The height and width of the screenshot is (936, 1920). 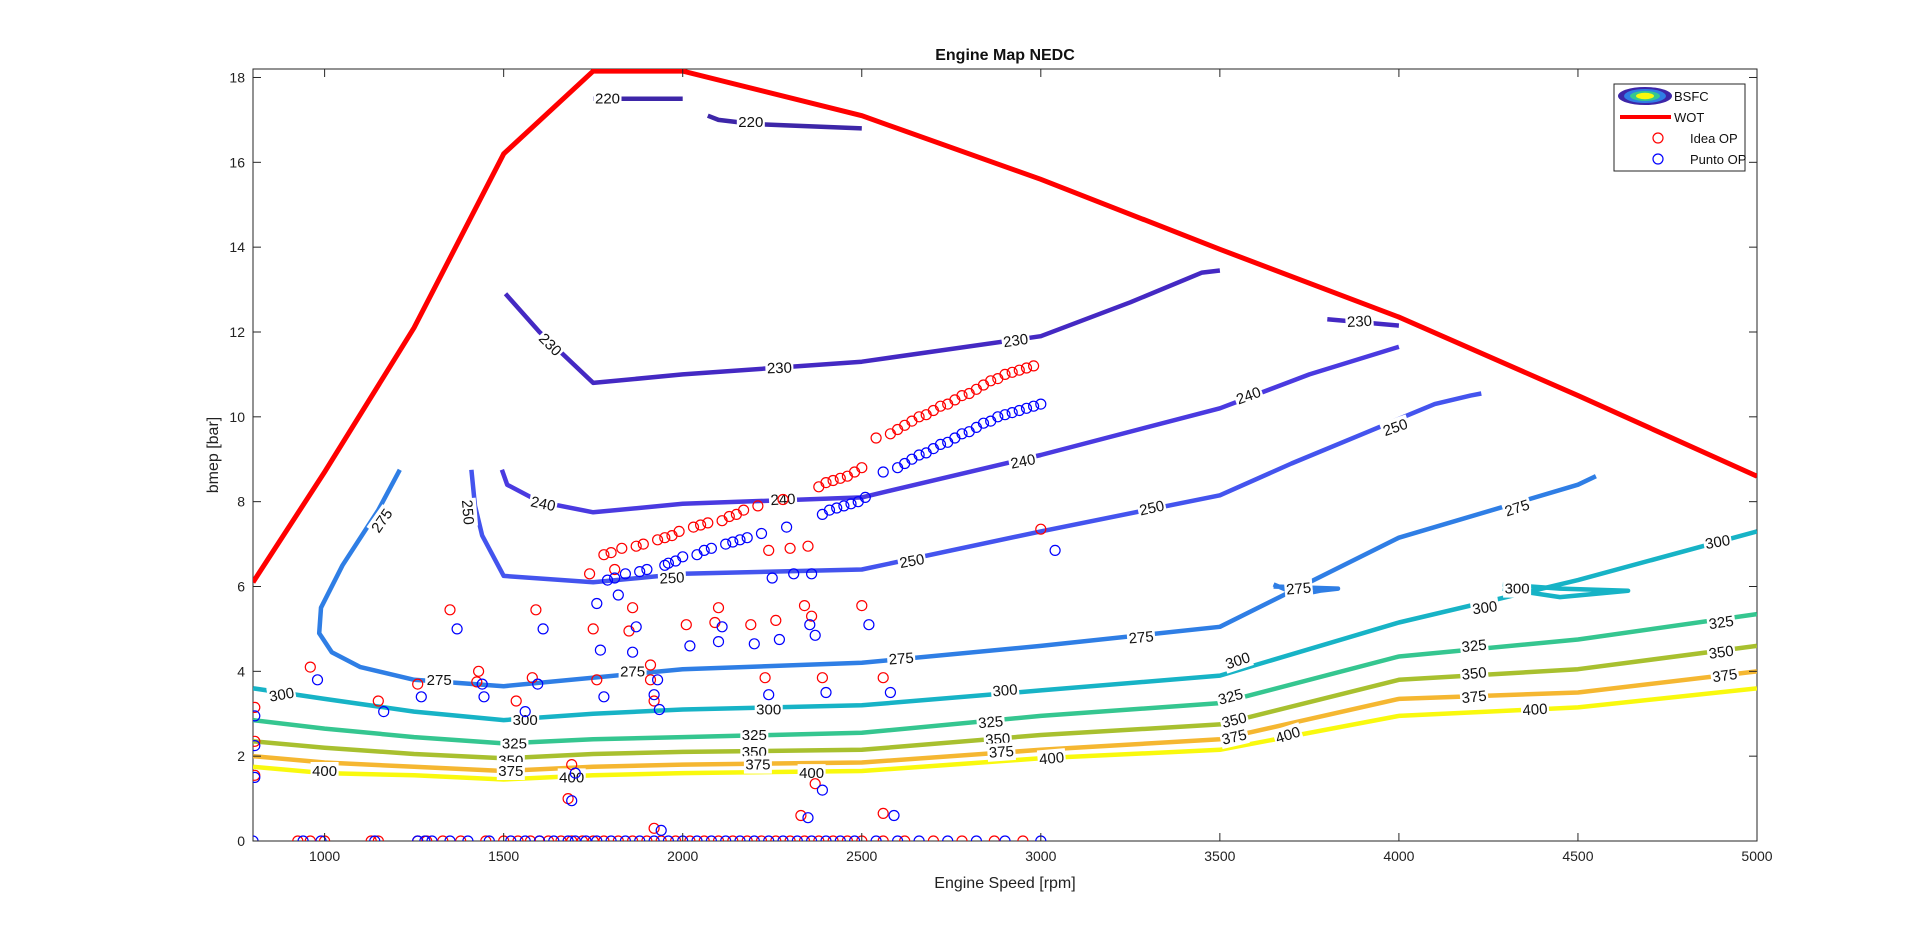 What do you see at coordinates (779, 368) in the screenshot?
I see `contour-label-group: 230` at bounding box center [779, 368].